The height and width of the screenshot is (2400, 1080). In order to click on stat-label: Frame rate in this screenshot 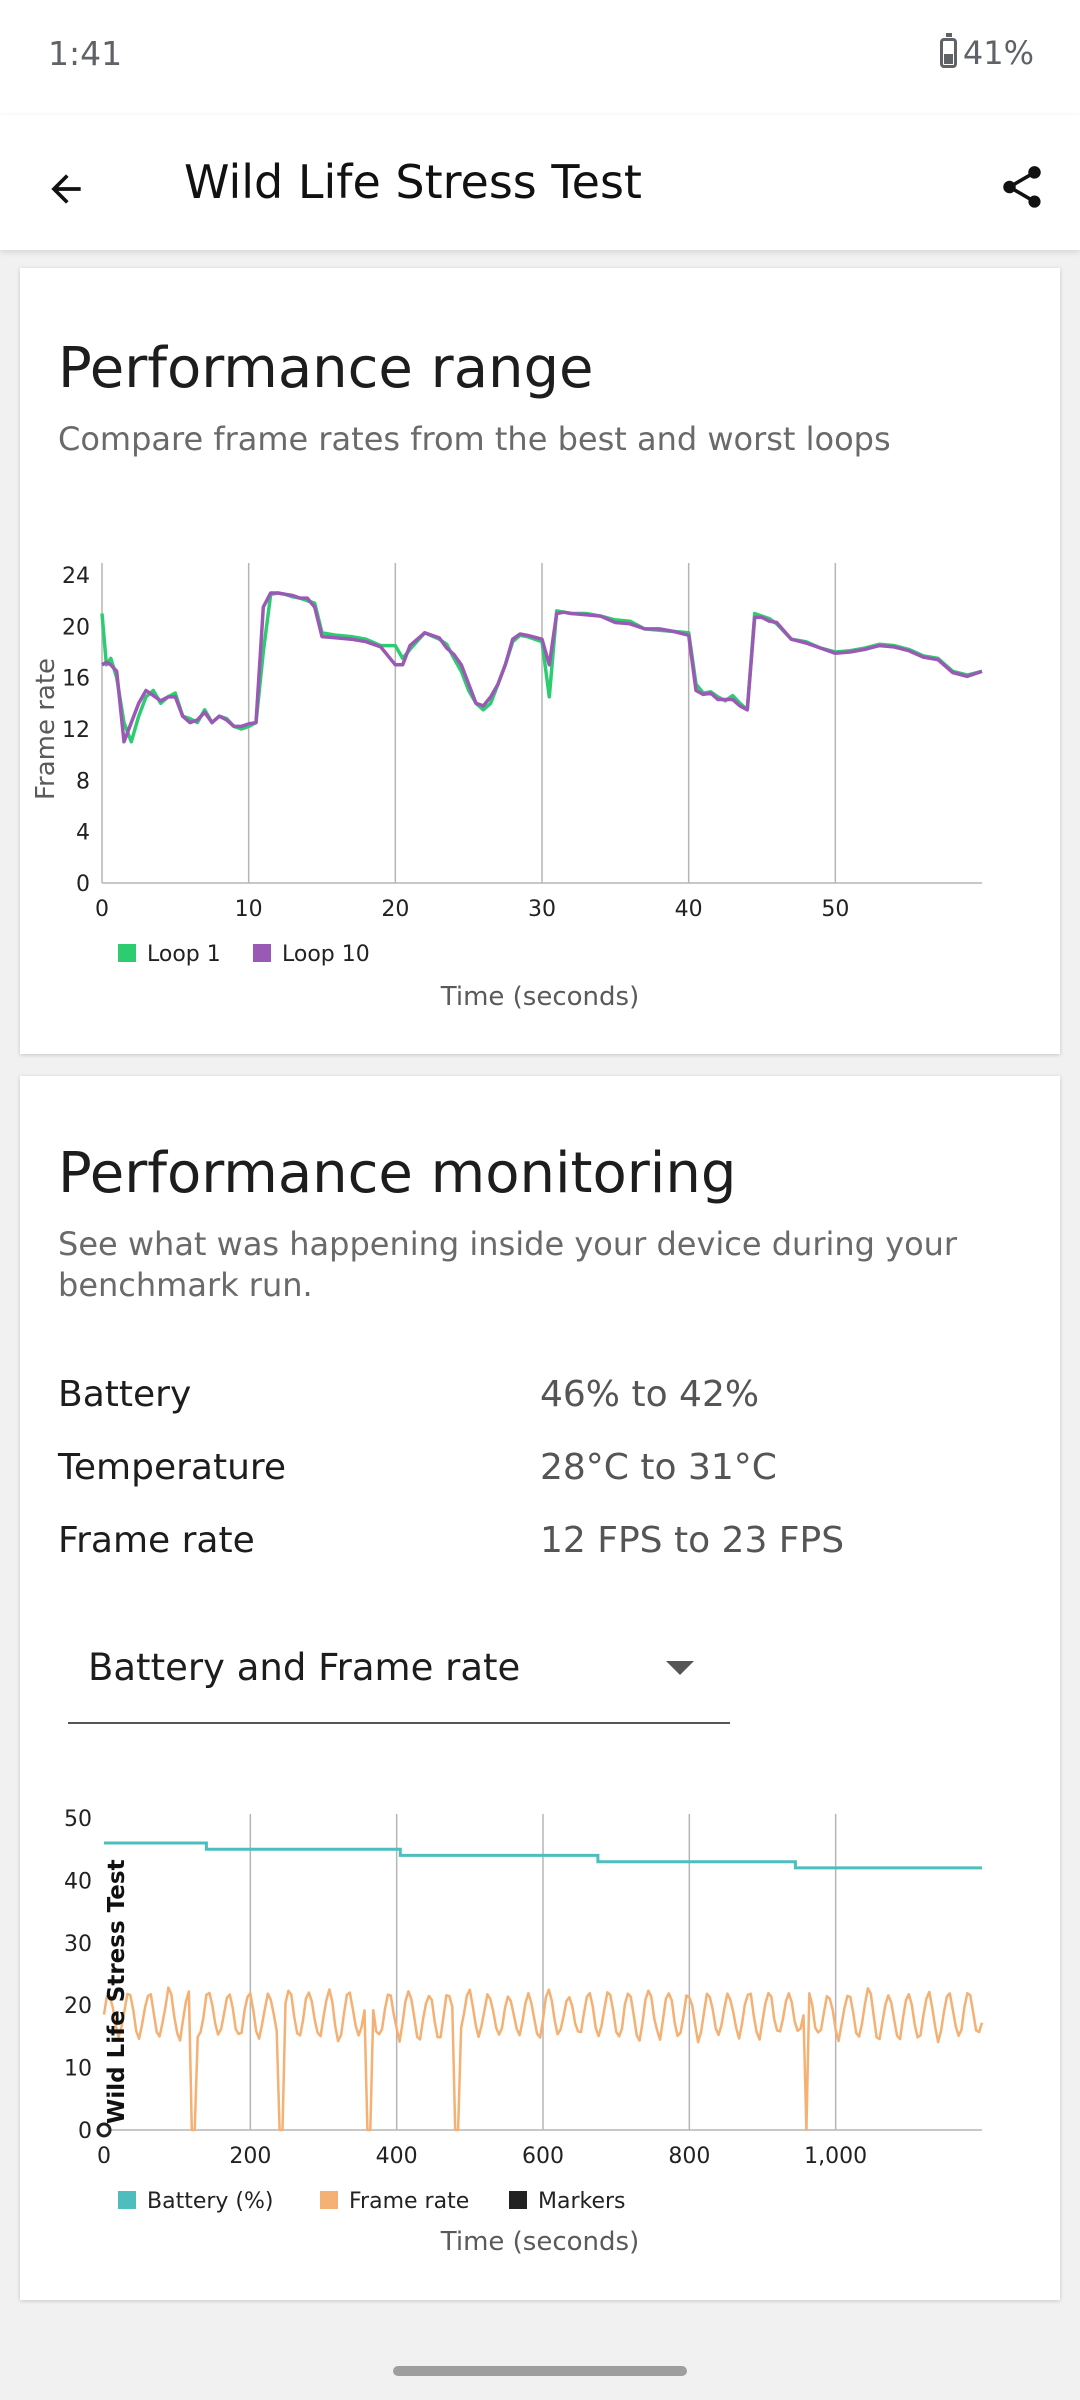, I will do `click(156, 1540)`.